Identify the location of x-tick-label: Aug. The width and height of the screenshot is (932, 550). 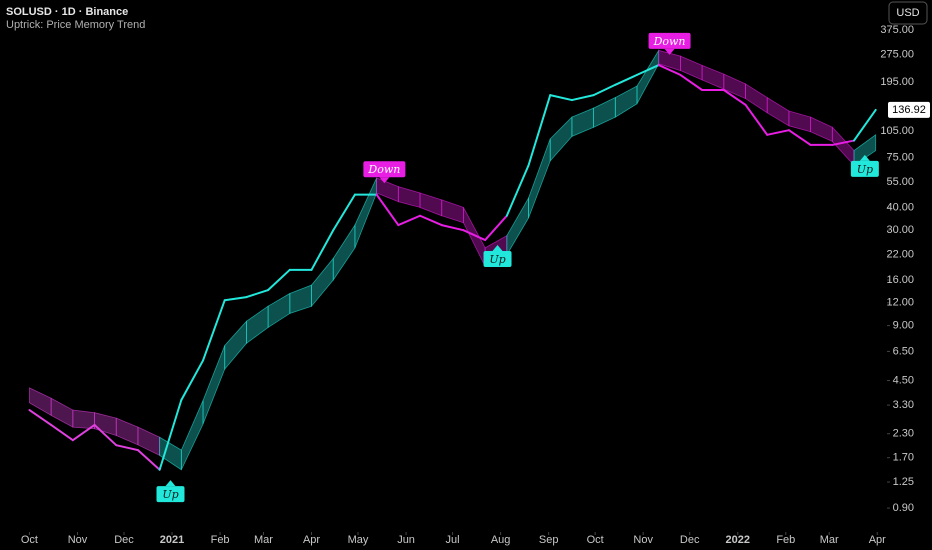
(501, 540).